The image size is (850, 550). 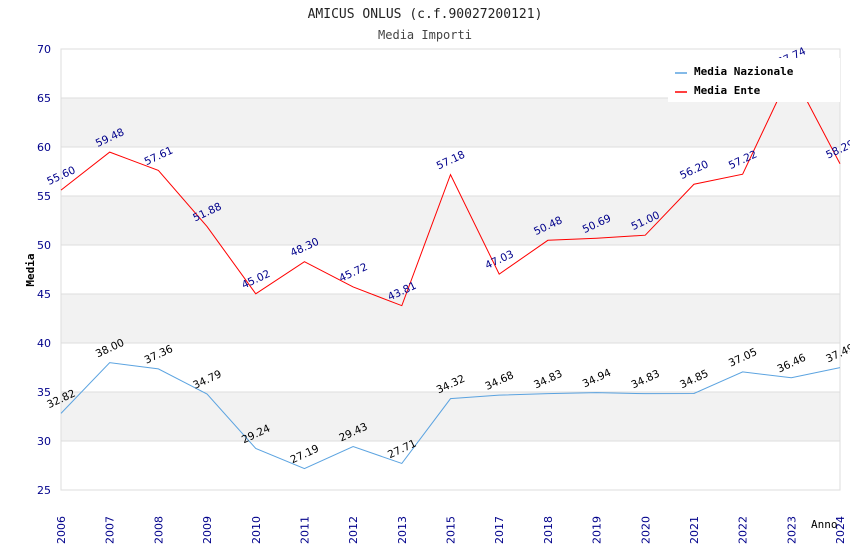 I want to click on data-label: 34.79, so click(x=207, y=380).